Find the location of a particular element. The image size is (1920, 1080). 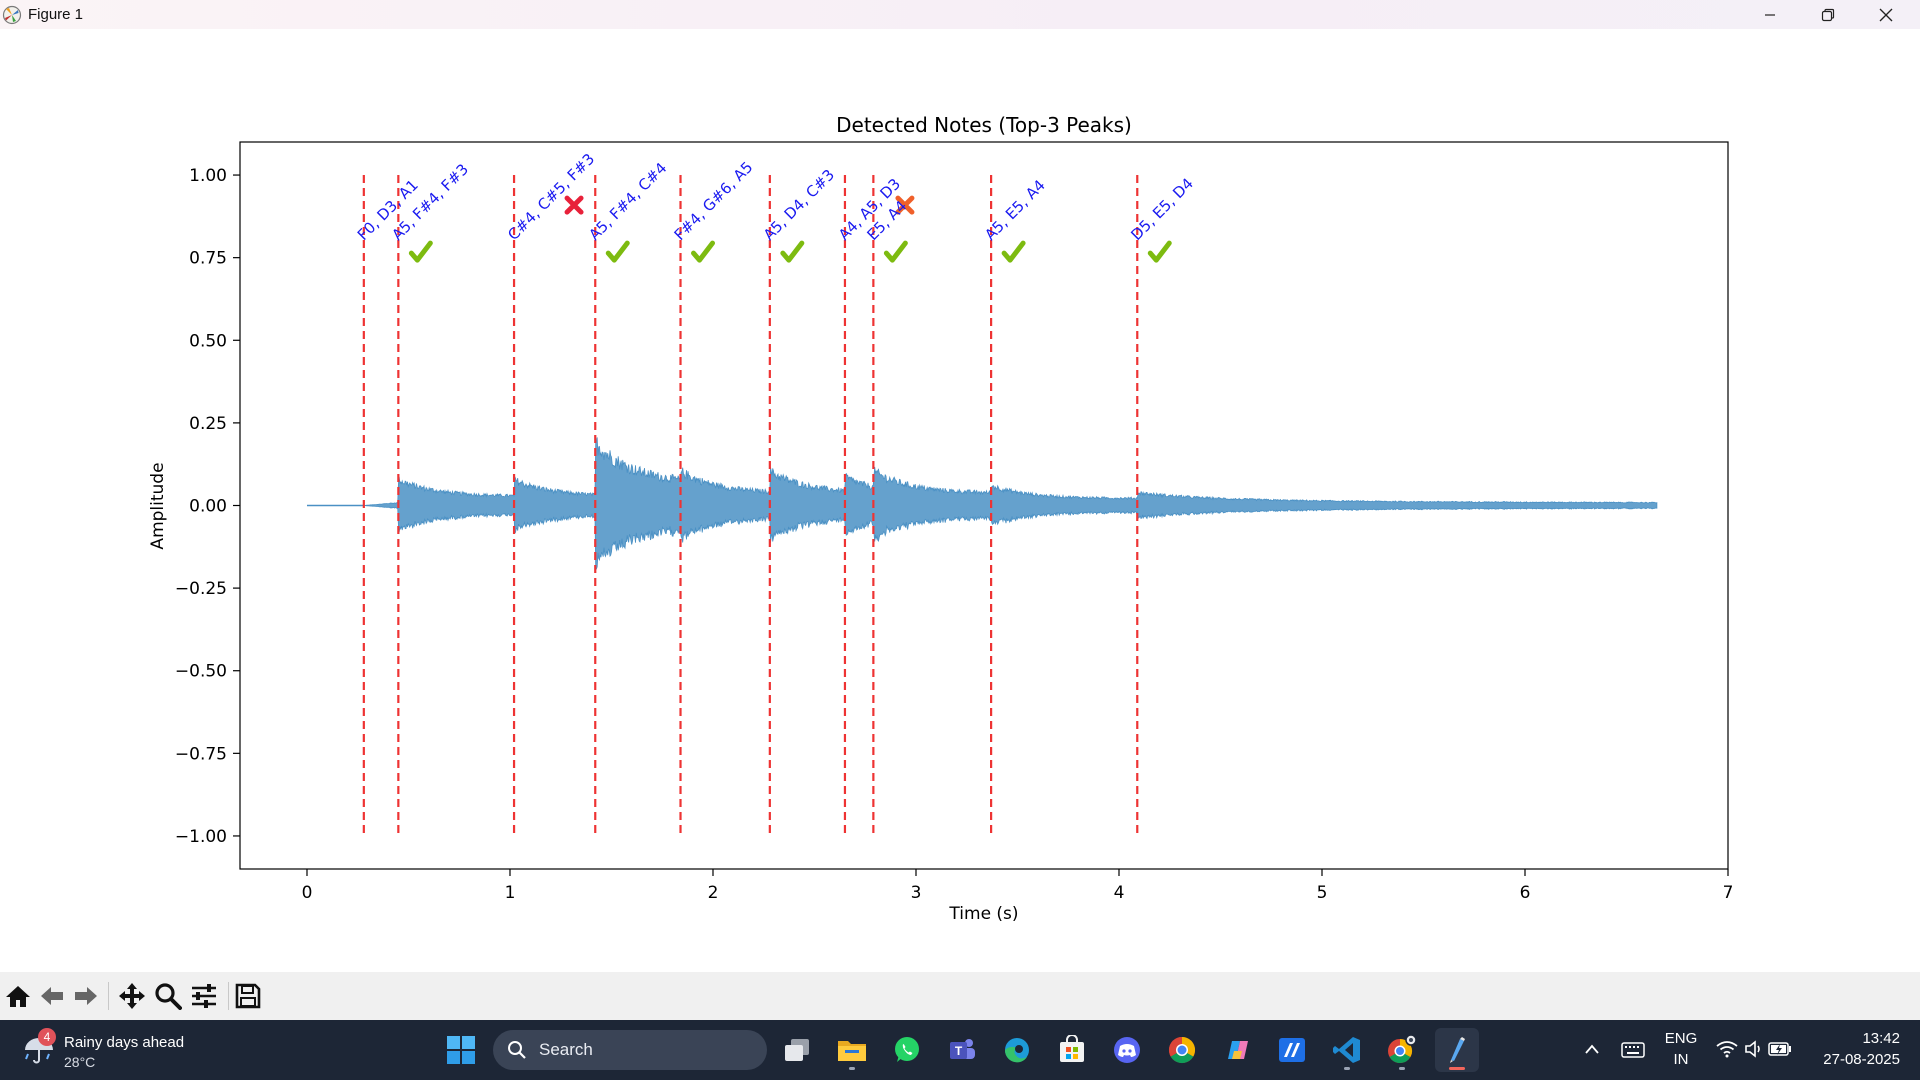

zoom-icon is located at coordinates (168, 996).